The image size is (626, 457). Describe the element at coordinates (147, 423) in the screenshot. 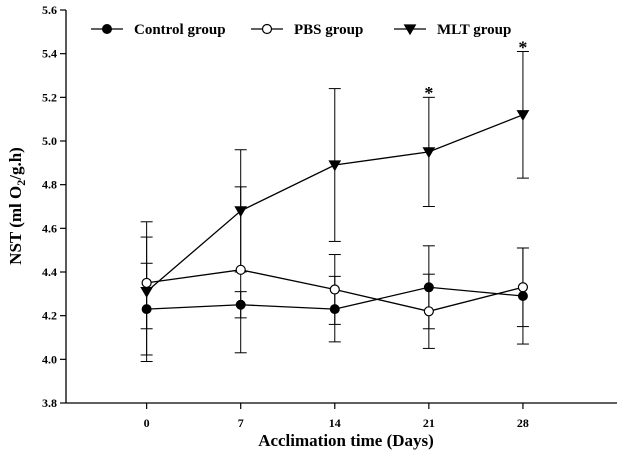

I see `x-tick-label: 0` at that location.